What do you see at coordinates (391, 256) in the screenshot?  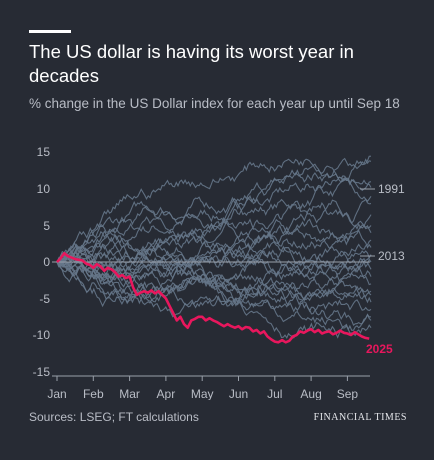 I see `label-2013: 2013` at bounding box center [391, 256].